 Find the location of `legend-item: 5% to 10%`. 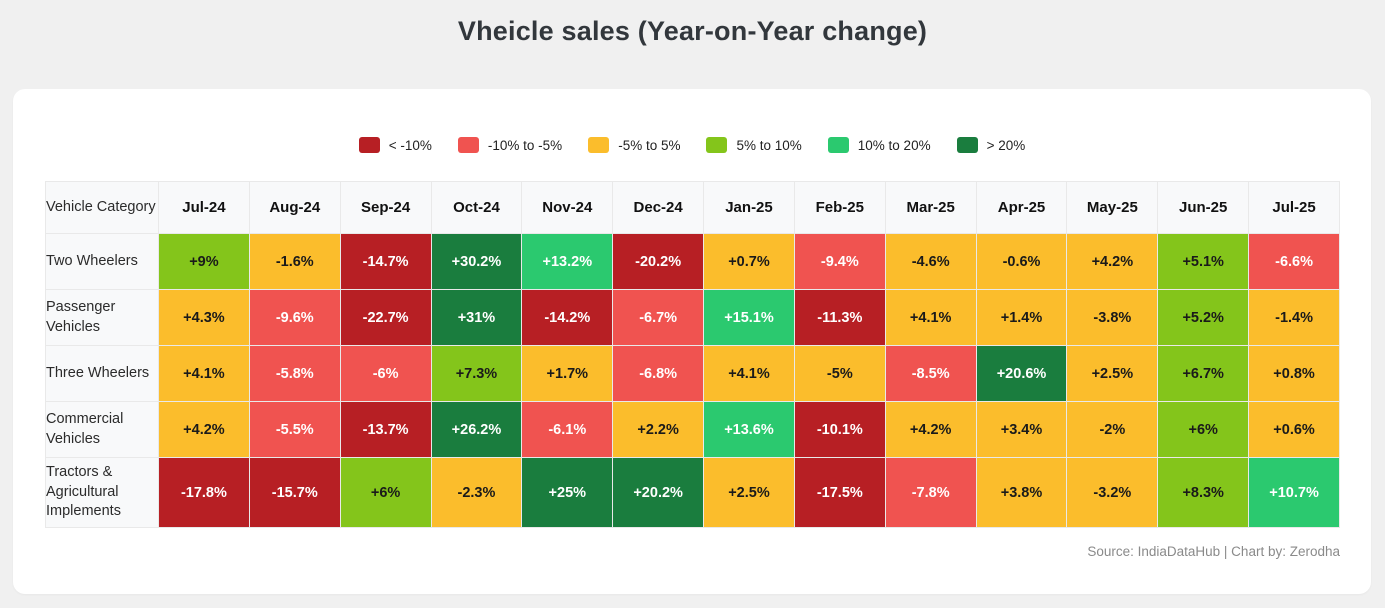

legend-item: 5% to 10% is located at coordinates (754, 145).